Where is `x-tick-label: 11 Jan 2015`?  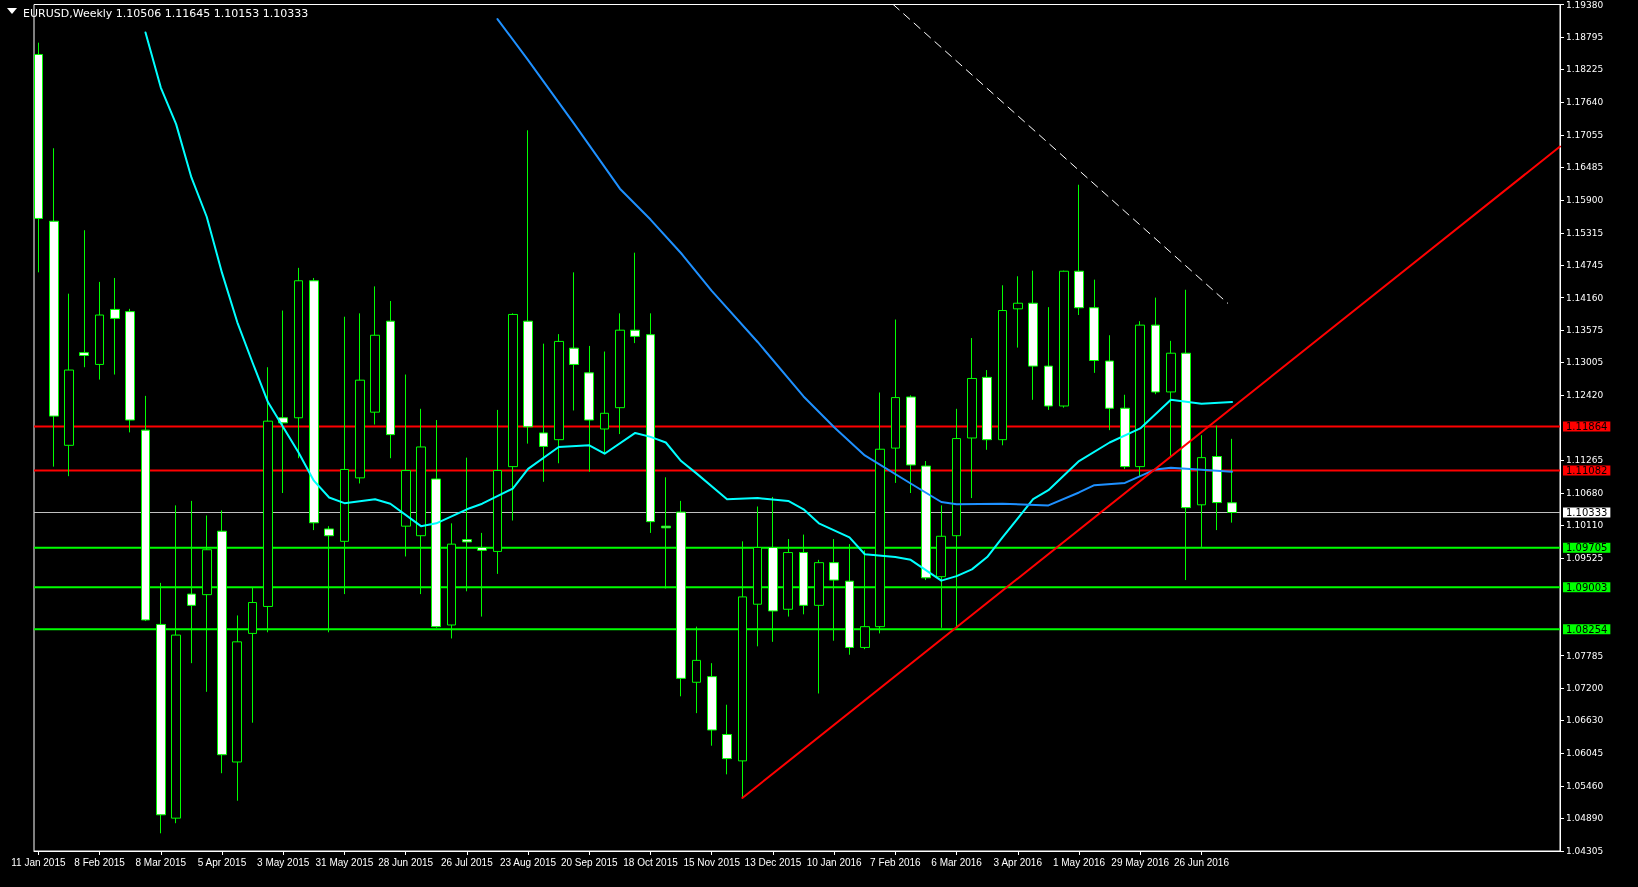 x-tick-label: 11 Jan 2015 is located at coordinates (38, 862).